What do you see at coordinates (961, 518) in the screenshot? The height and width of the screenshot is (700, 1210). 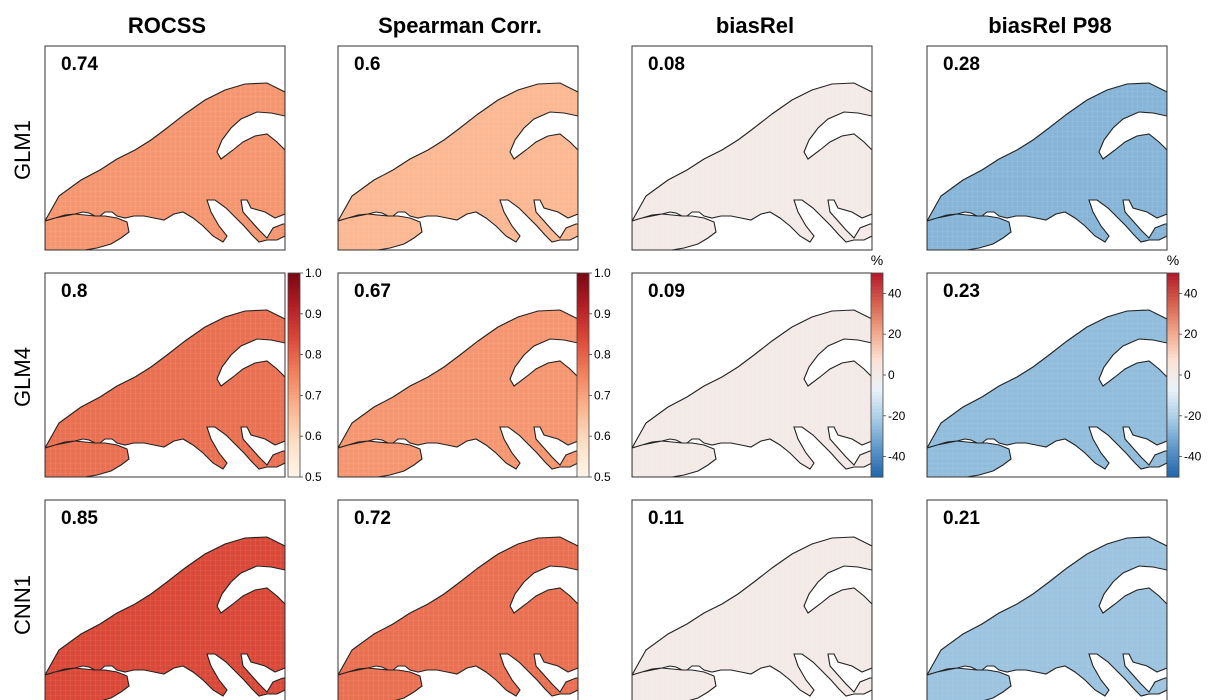 I see `panel-score-cnn1-col4: 0.21` at bounding box center [961, 518].